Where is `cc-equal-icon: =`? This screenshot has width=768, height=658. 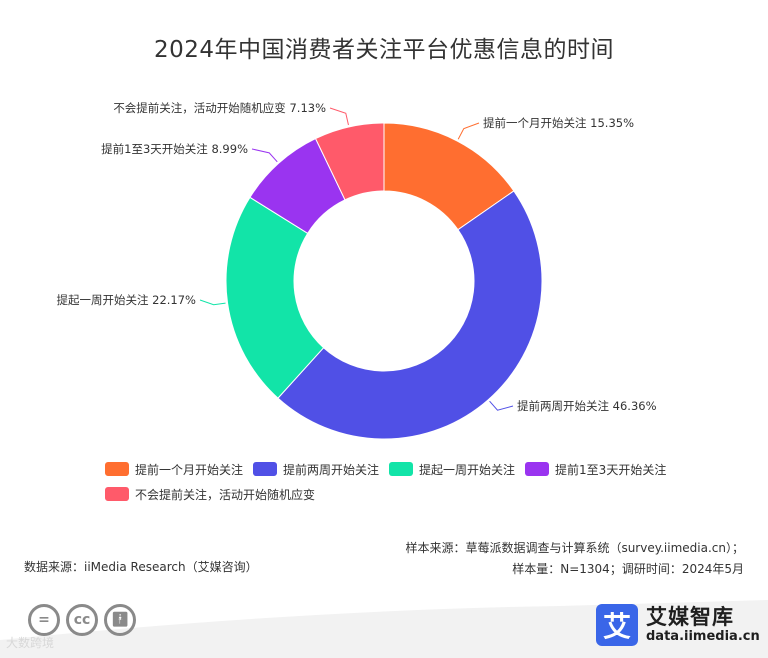 cc-equal-icon: = is located at coordinates (44, 620).